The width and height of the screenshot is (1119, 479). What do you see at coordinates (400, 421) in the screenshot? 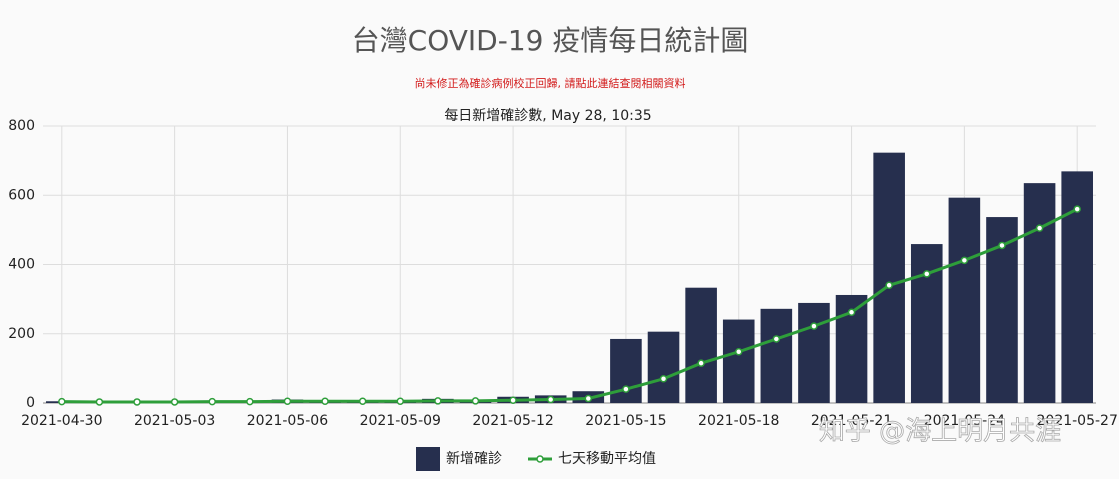
I see `x-tick-label: 2021-05-09` at bounding box center [400, 421].